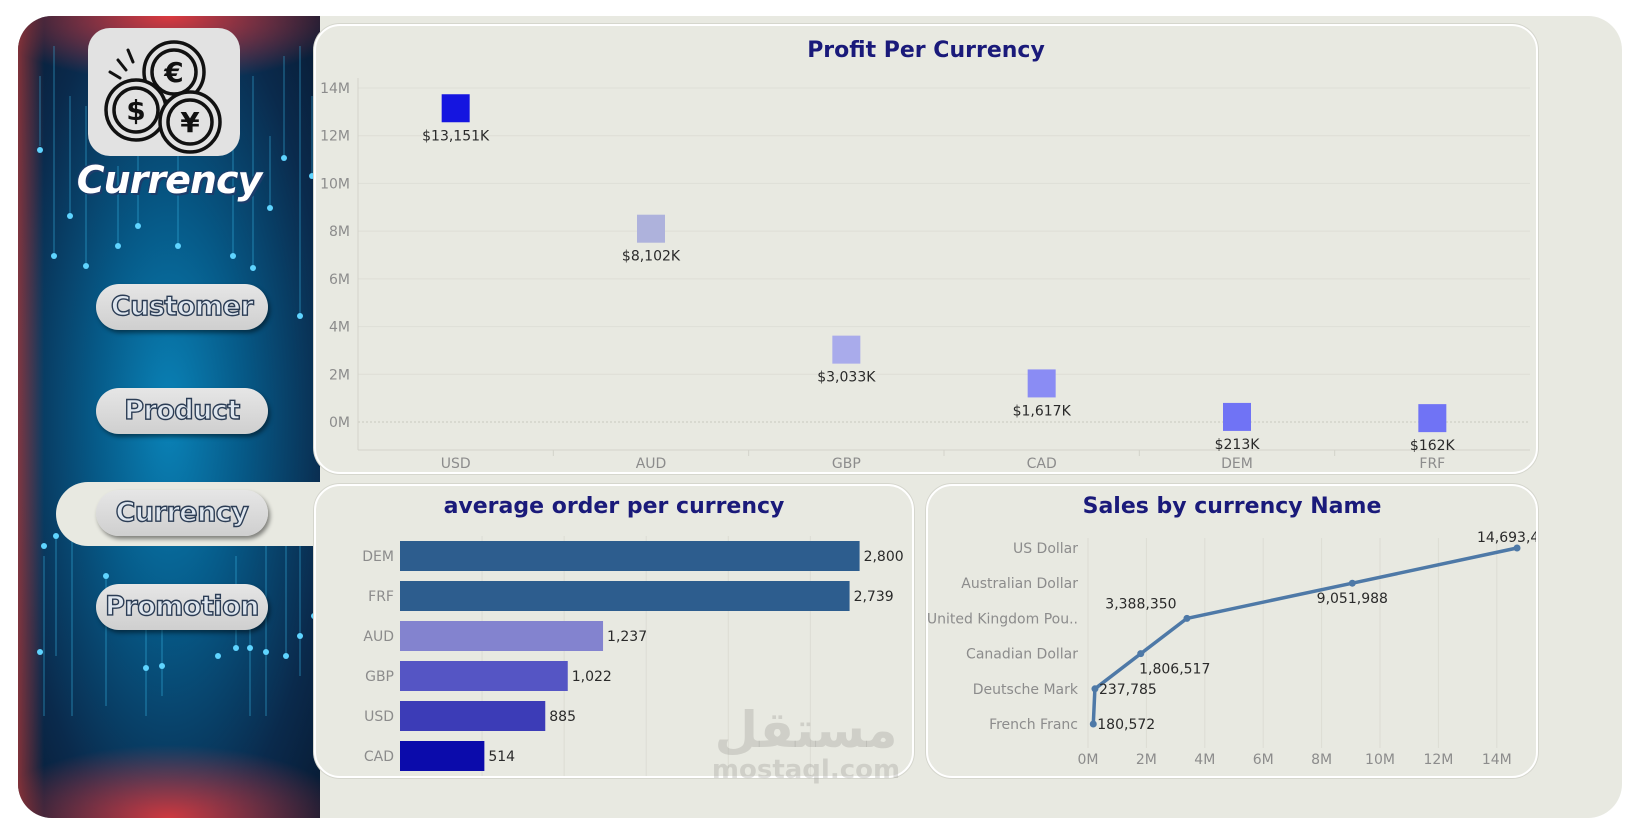  What do you see at coordinates (339, 423) in the screenshot?
I see `y-tick-label: 0M` at bounding box center [339, 423].